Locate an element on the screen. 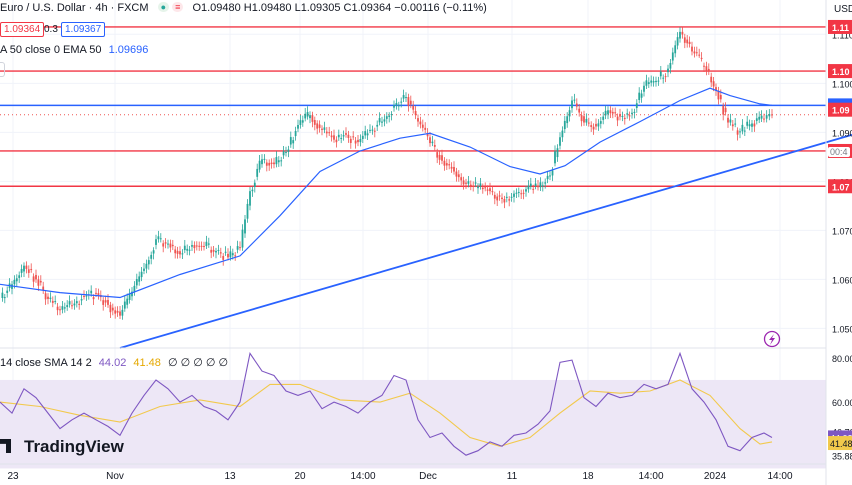 This screenshot has width=852, height=485. sell-price-button: 1.09364 is located at coordinates (22, 29).